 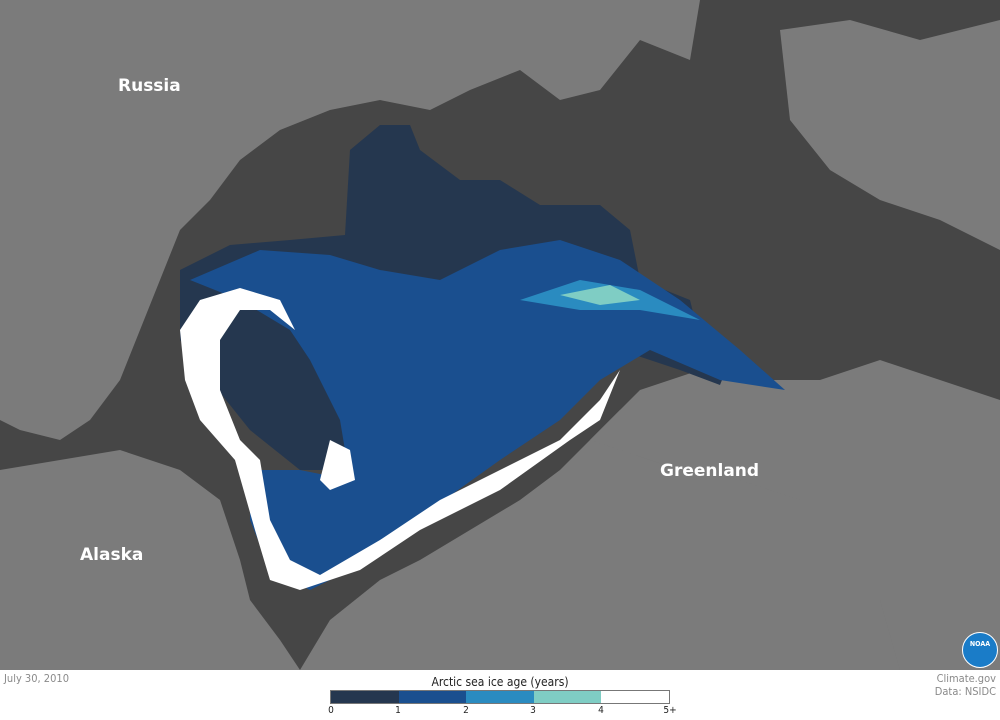 I want to click on credit-source: Climate.gov, so click(x=966, y=678).